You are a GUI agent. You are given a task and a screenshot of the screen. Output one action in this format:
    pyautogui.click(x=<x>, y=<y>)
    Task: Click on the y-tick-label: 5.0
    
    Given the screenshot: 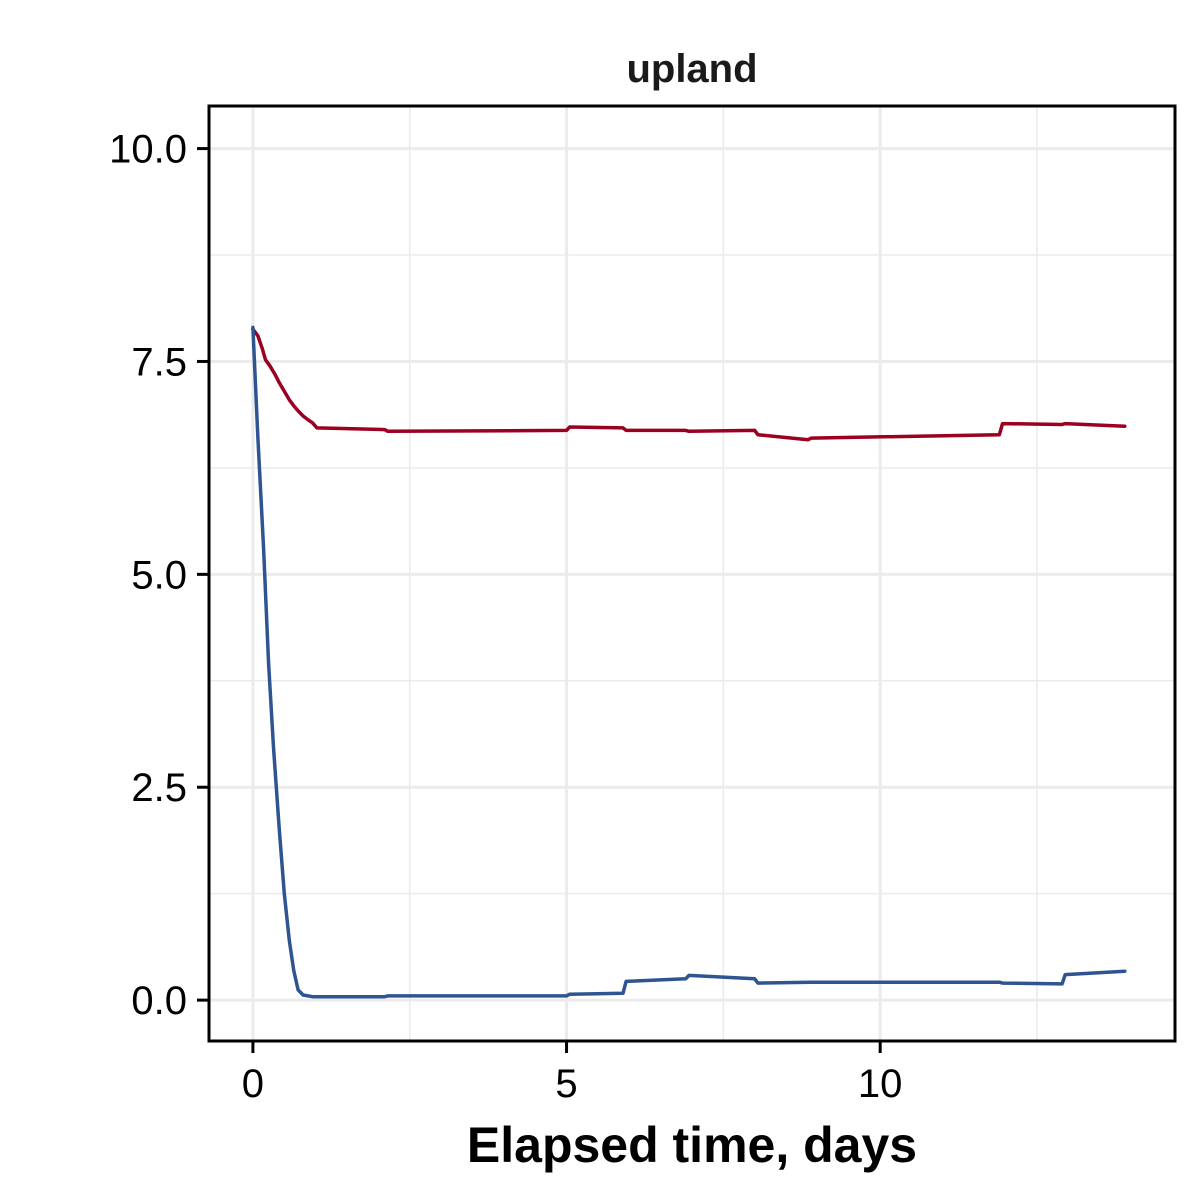 What is the action you would take?
    pyautogui.click(x=159, y=575)
    